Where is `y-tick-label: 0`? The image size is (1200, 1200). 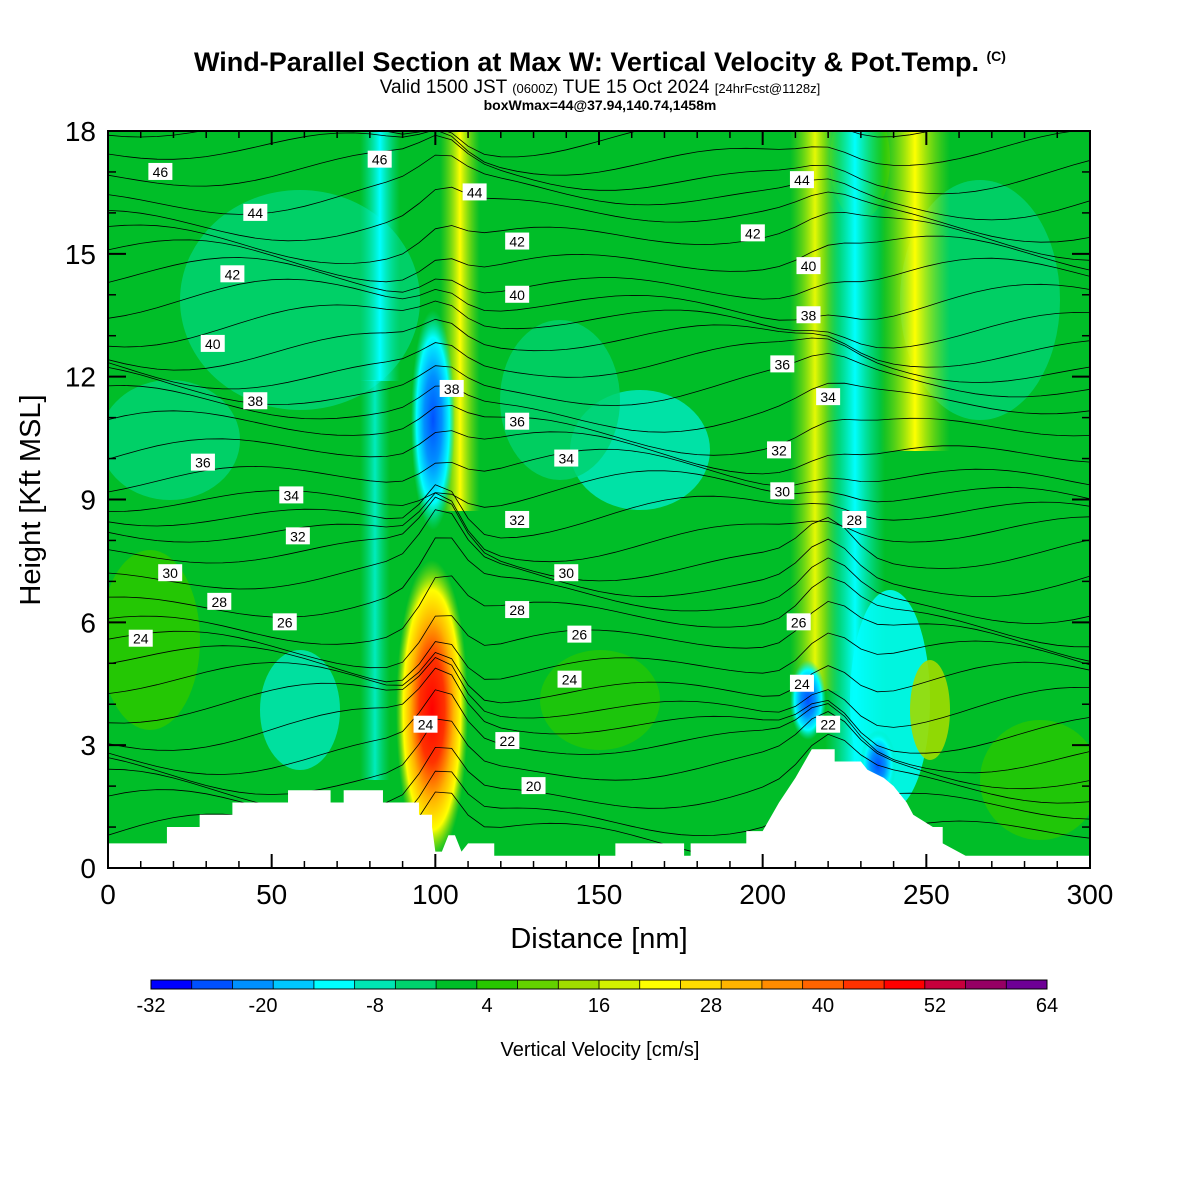 y-tick-label: 0 is located at coordinates (88, 868).